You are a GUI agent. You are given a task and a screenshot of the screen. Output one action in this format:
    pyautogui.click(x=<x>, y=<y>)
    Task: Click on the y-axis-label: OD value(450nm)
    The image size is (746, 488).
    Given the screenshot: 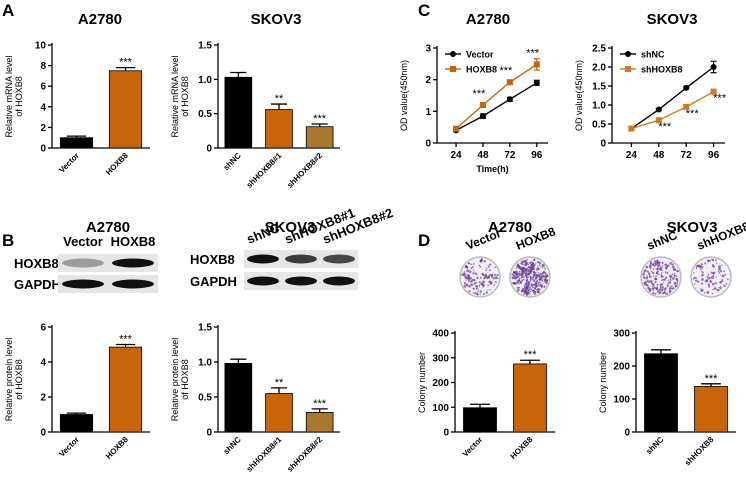 What is the action you would take?
    pyautogui.click(x=579, y=95)
    